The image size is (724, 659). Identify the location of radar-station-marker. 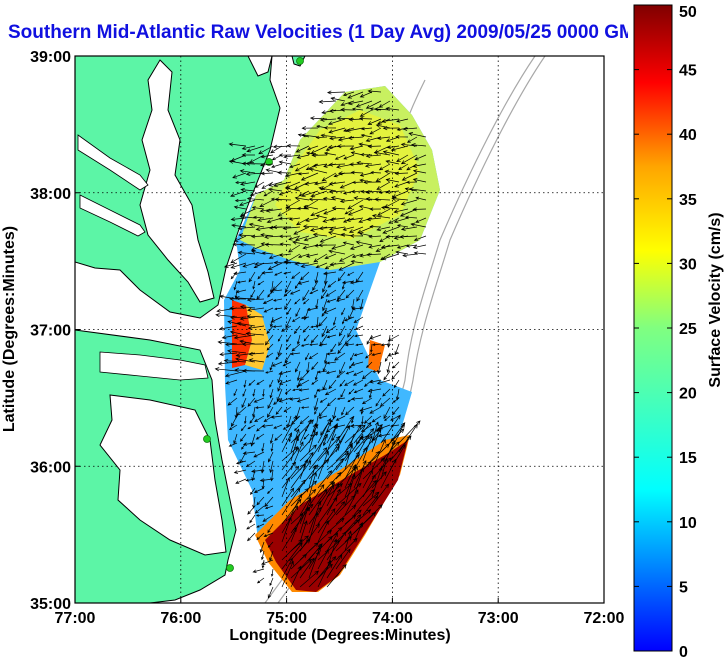
(230, 568).